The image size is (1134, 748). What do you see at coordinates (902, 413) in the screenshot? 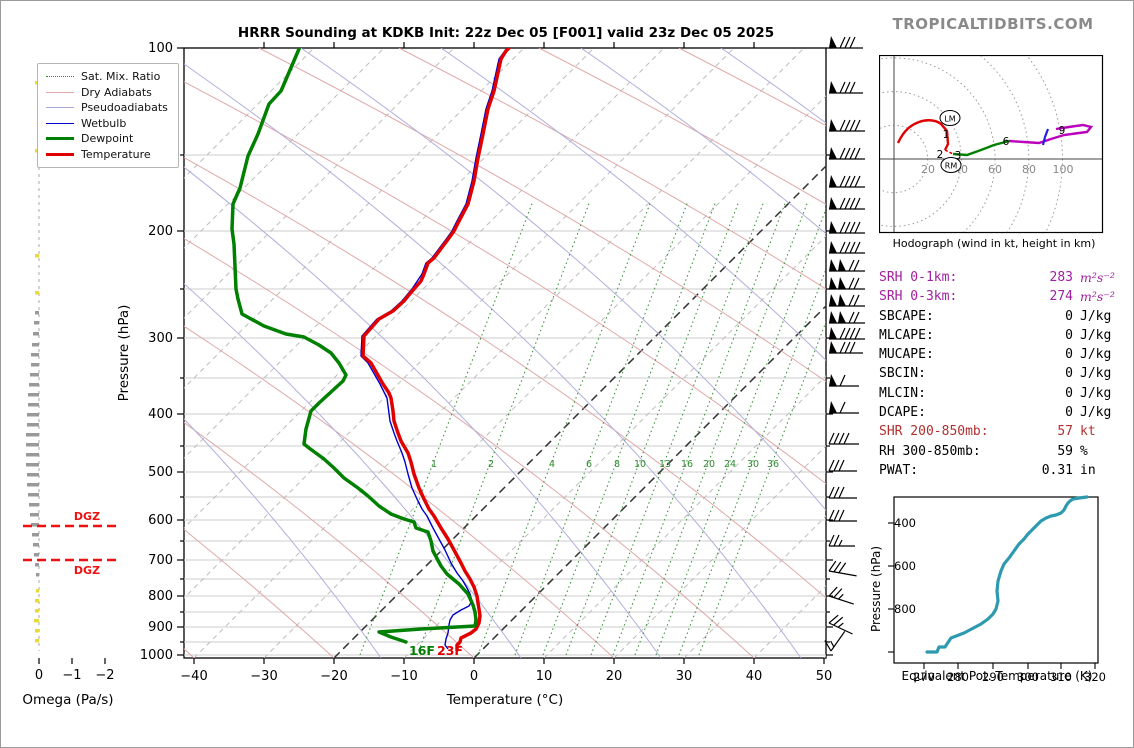
I see `stat-label: DCAPE:` at bounding box center [902, 413].